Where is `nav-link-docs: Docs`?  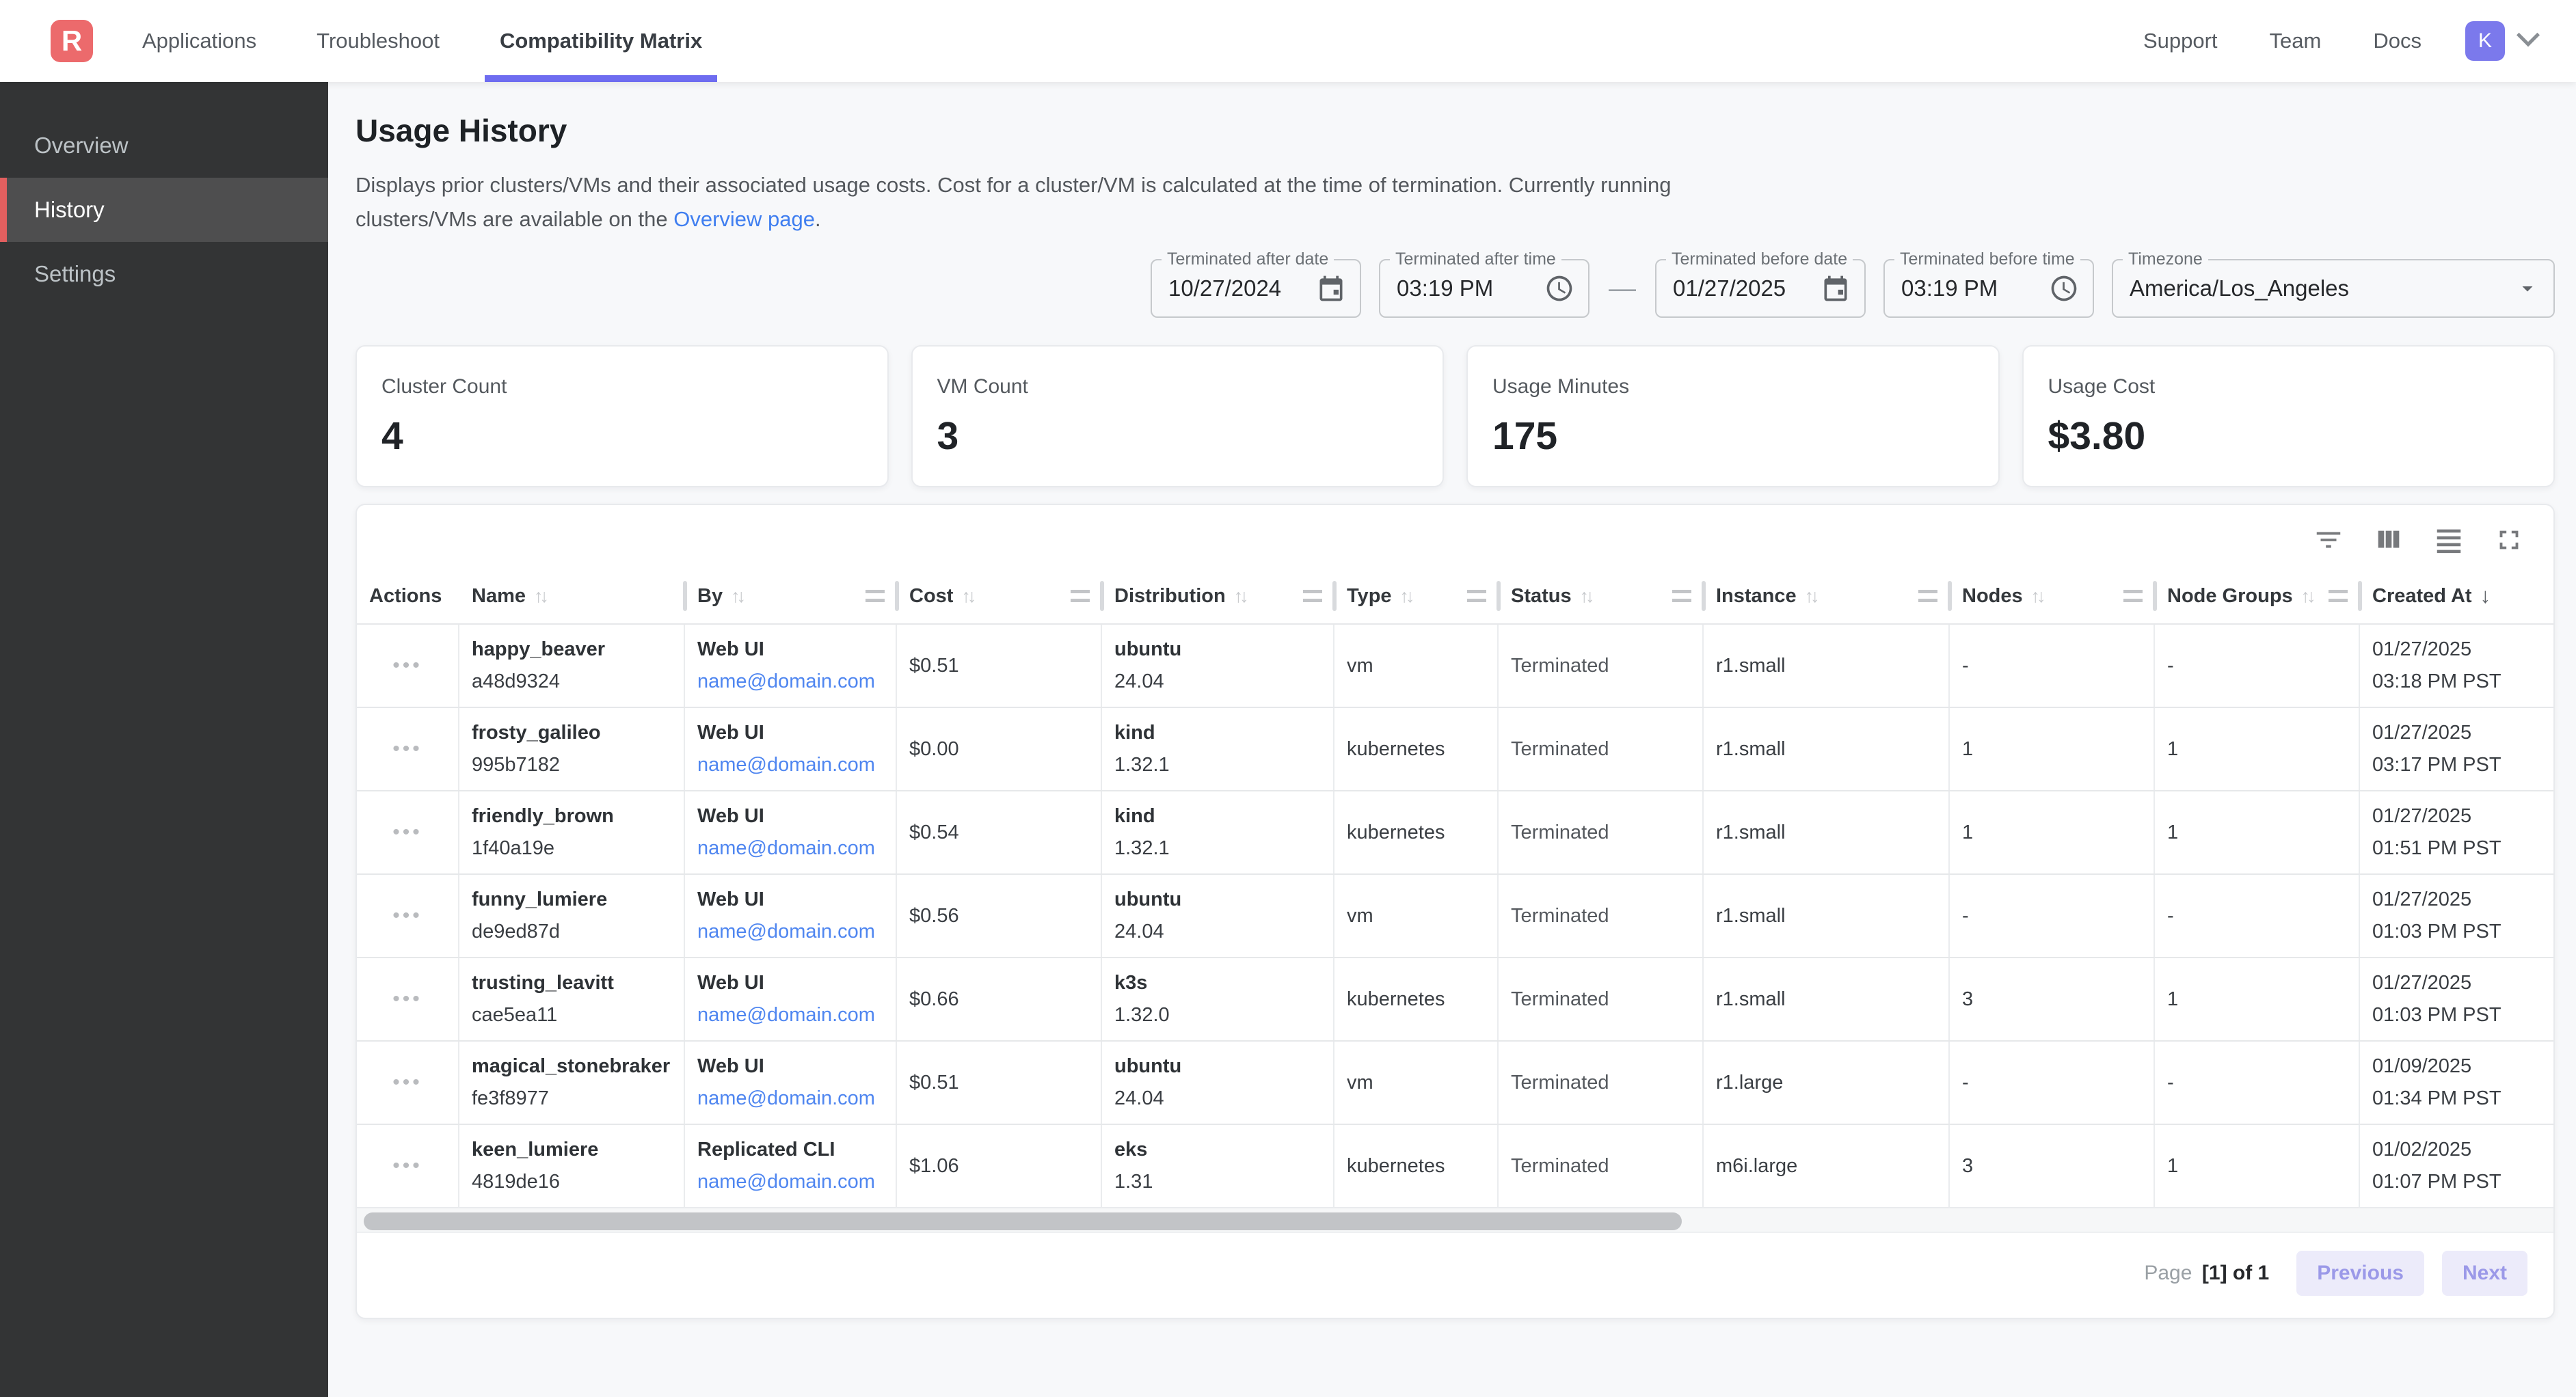 nav-link-docs: Docs is located at coordinates (2397, 41).